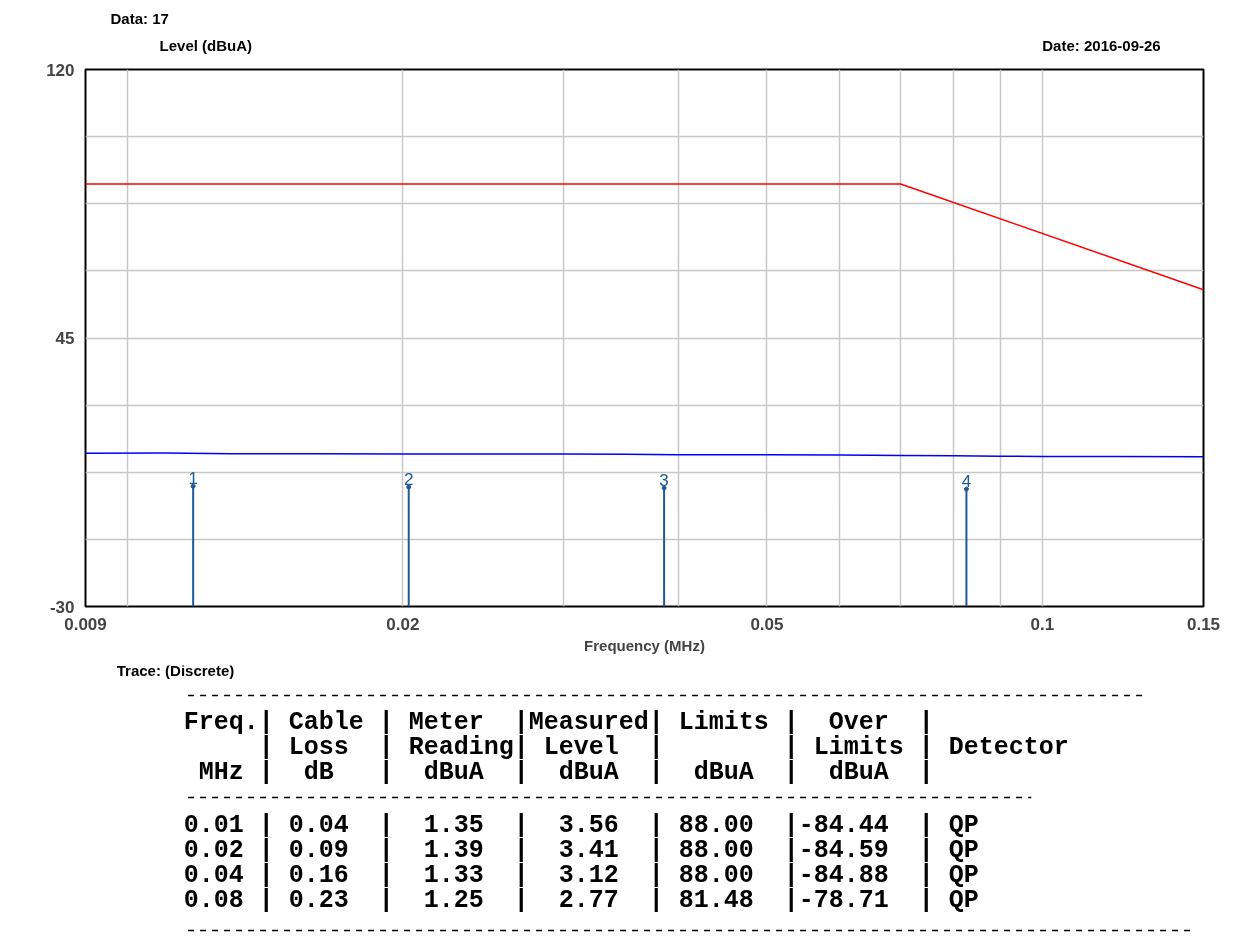 The height and width of the screenshot is (951, 1253). Describe the element at coordinates (581, 900) in the screenshot. I see `text: 0.08 | 0.23 | 1.25 | 2.77 | 81.48 |-78.71 | QP` at that location.